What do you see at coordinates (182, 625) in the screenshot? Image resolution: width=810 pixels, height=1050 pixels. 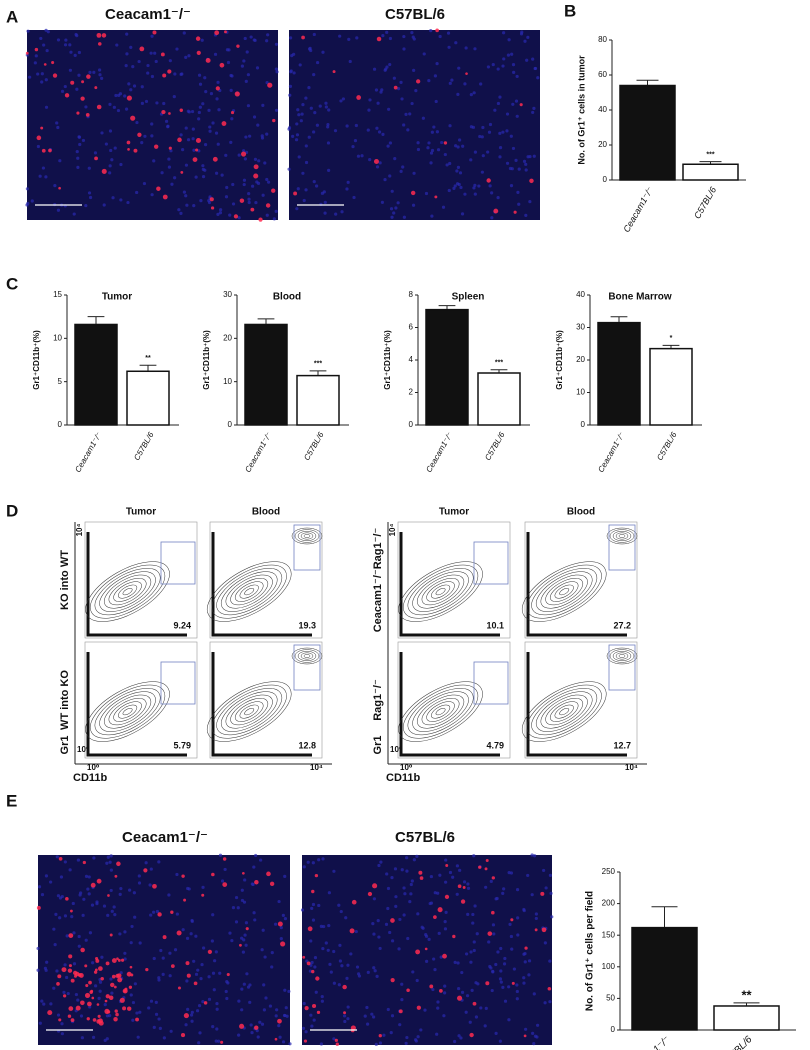 I see `gate-percent: 9.24` at bounding box center [182, 625].